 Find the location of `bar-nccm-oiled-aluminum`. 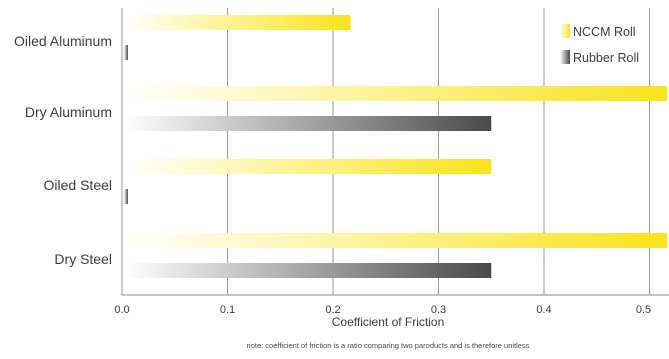

bar-nccm-oiled-aluminum is located at coordinates (237, 22).